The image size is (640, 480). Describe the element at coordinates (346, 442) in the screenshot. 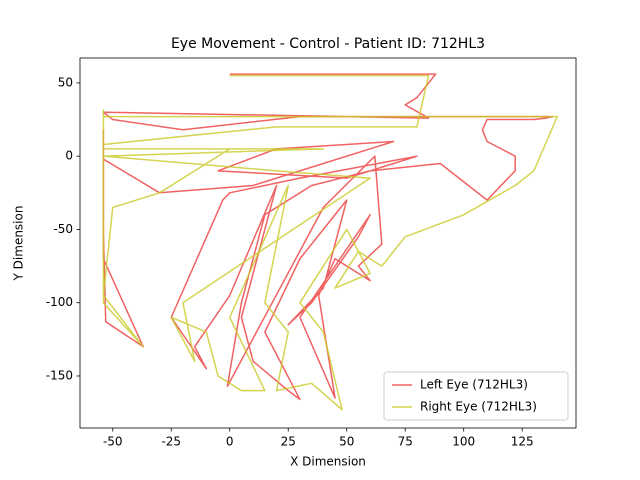

I see `x-tick-label: 50` at that location.